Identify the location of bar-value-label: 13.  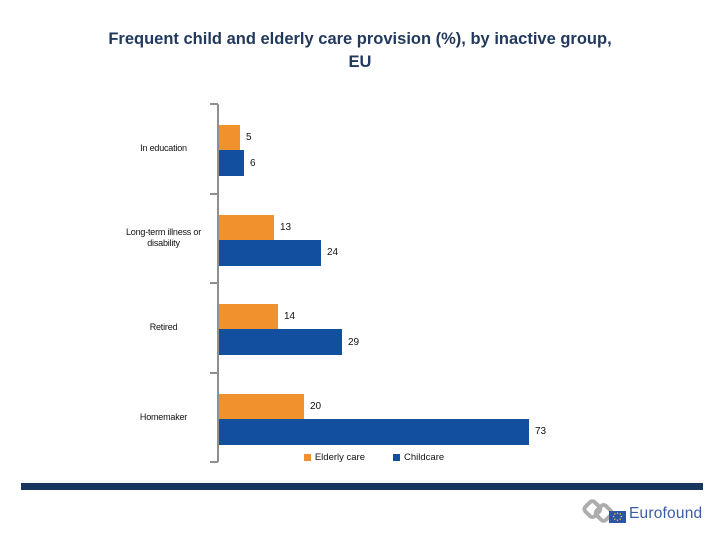
(286, 227).